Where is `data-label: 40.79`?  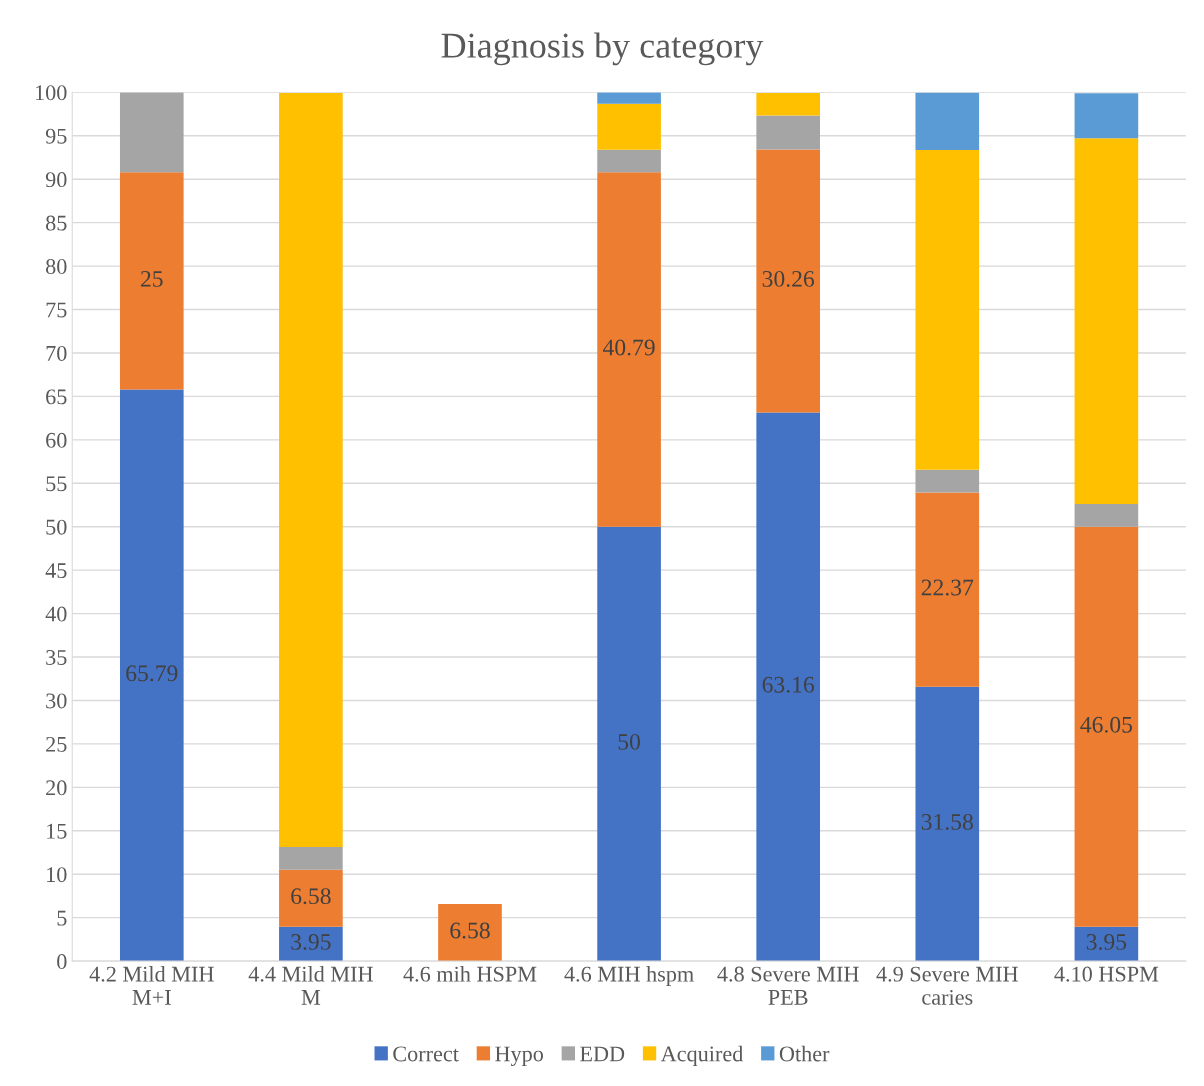
data-label: 40.79 is located at coordinates (628, 347).